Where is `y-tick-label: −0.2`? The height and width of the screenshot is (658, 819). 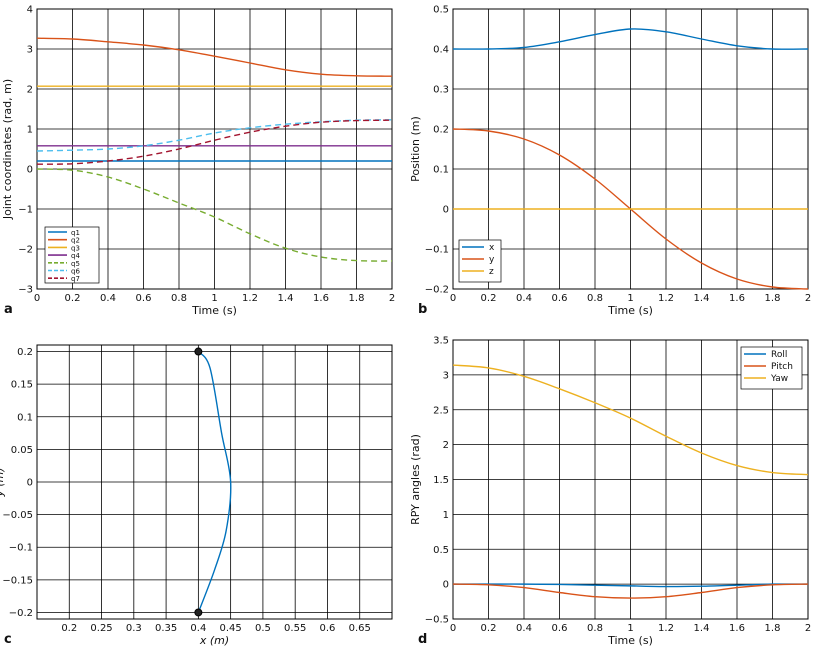
y-tick-label: −0.2 is located at coordinates (21, 613).